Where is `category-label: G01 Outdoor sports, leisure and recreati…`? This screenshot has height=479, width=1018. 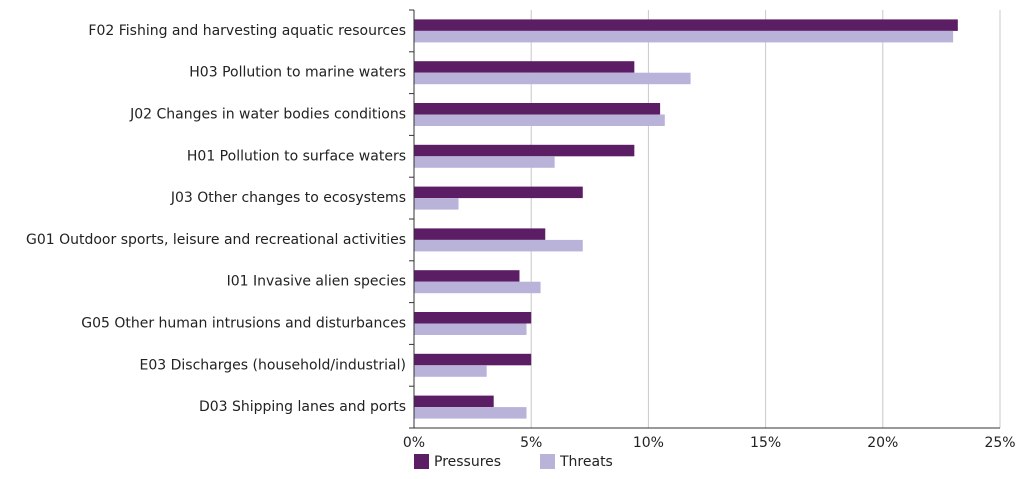
category-label: G01 Outdoor sports, leisure and recreati… is located at coordinates (216, 240).